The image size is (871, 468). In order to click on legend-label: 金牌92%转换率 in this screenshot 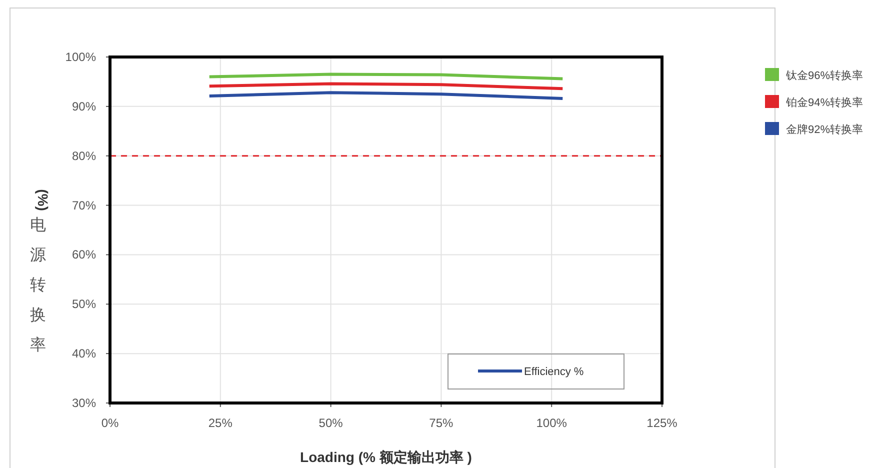, I will do `click(825, 129)`.